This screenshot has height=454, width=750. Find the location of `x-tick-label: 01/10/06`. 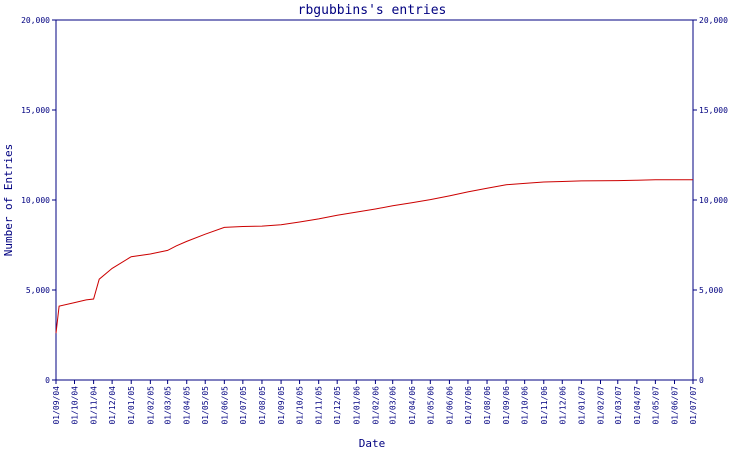

x-tick-label: 01/10/06 is located at coordinates (525, 405).